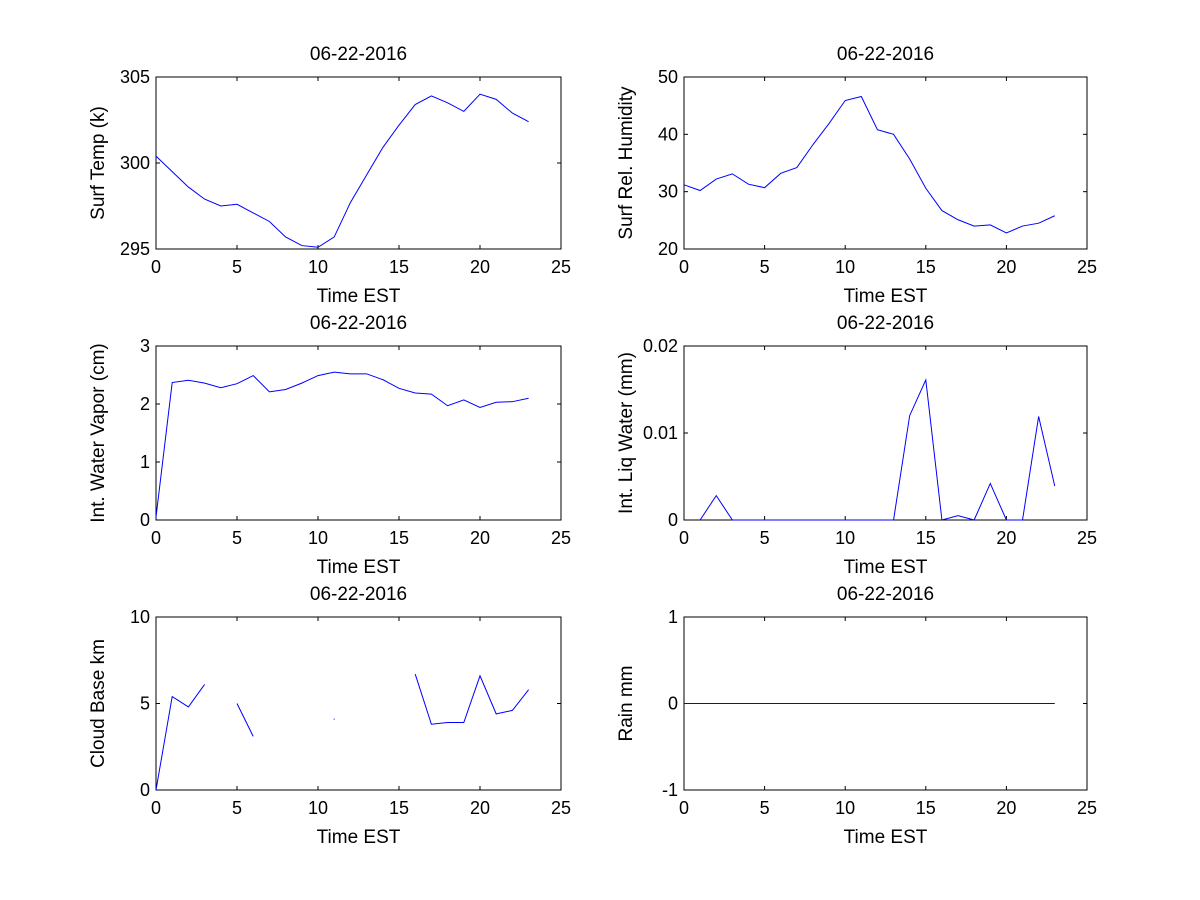  Describe the element at coordinates (135, 163) in the screenshot. I see `y-tick-label: 300` at that location.